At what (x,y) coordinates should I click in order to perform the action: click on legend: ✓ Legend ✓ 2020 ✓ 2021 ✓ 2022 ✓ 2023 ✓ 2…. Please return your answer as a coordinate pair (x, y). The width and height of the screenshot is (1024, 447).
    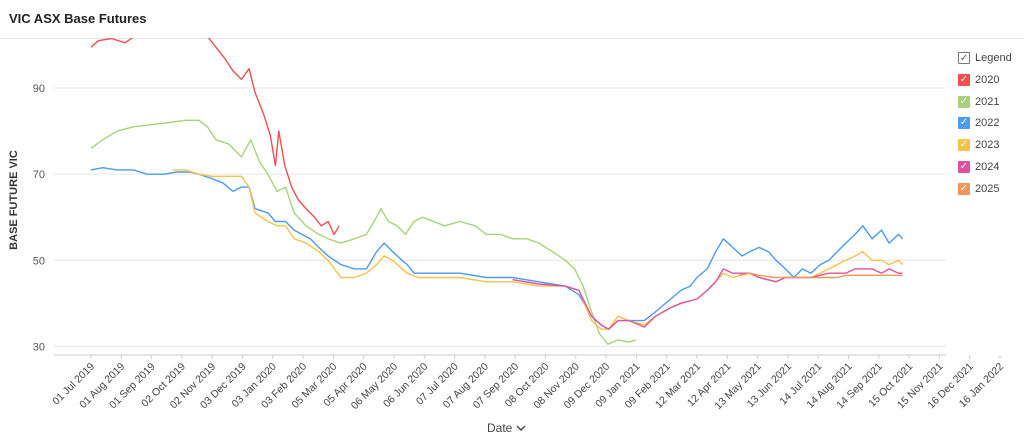
    Looking at the image, I should click on (991, 124).